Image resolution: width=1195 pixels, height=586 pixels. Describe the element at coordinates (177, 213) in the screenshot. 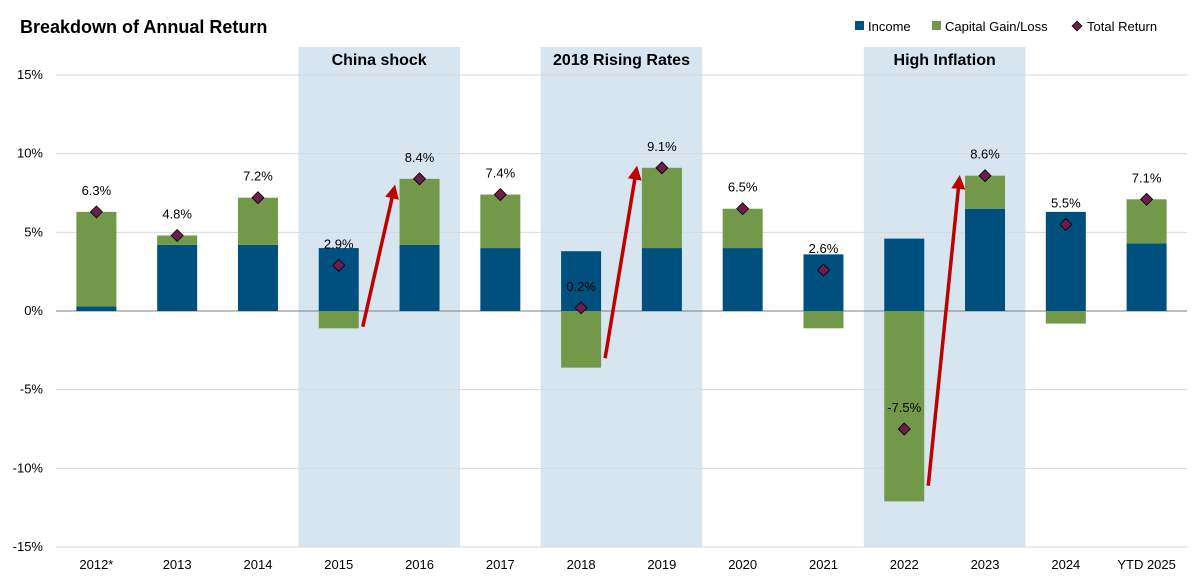

I see `data-label-1: 4.8%` at that location.